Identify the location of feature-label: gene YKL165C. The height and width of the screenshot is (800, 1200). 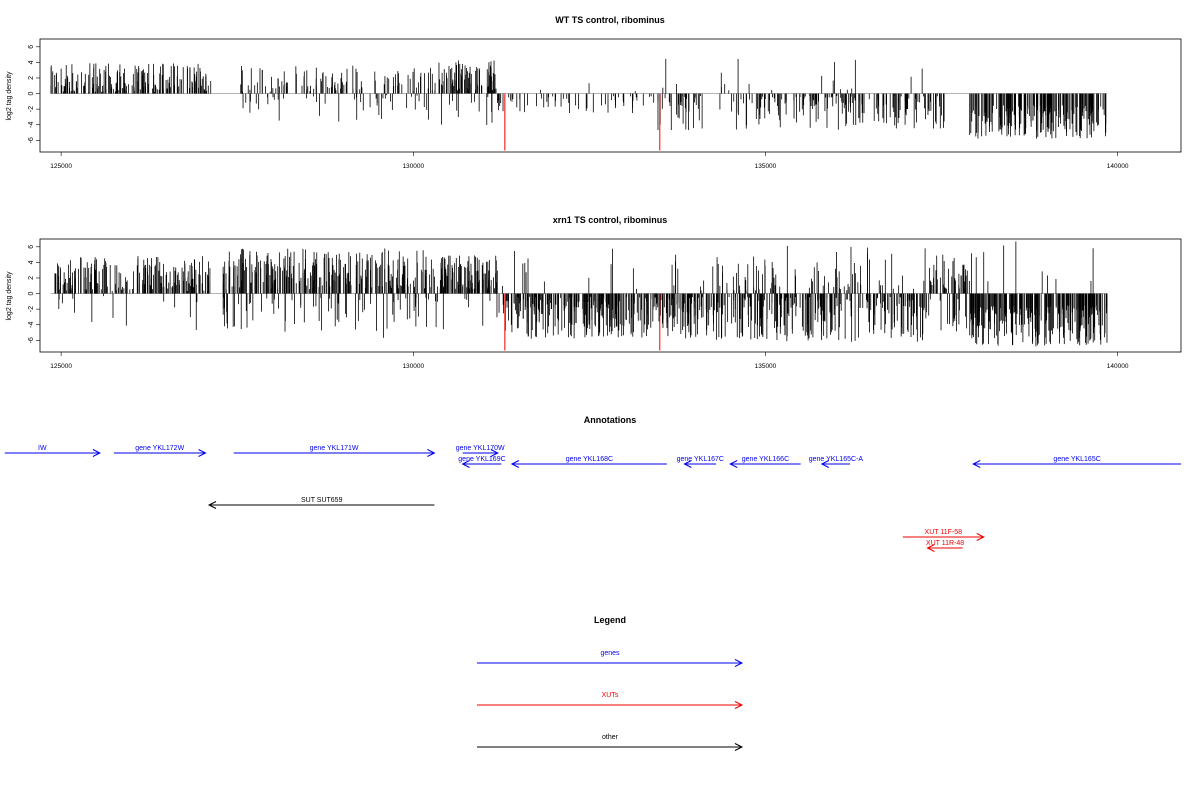
(1076, 459).